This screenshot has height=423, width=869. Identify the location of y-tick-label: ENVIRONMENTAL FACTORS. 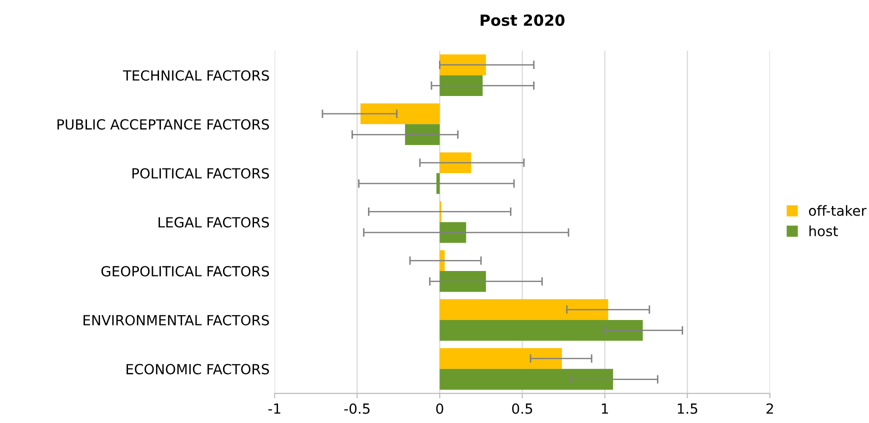
(176, 320).